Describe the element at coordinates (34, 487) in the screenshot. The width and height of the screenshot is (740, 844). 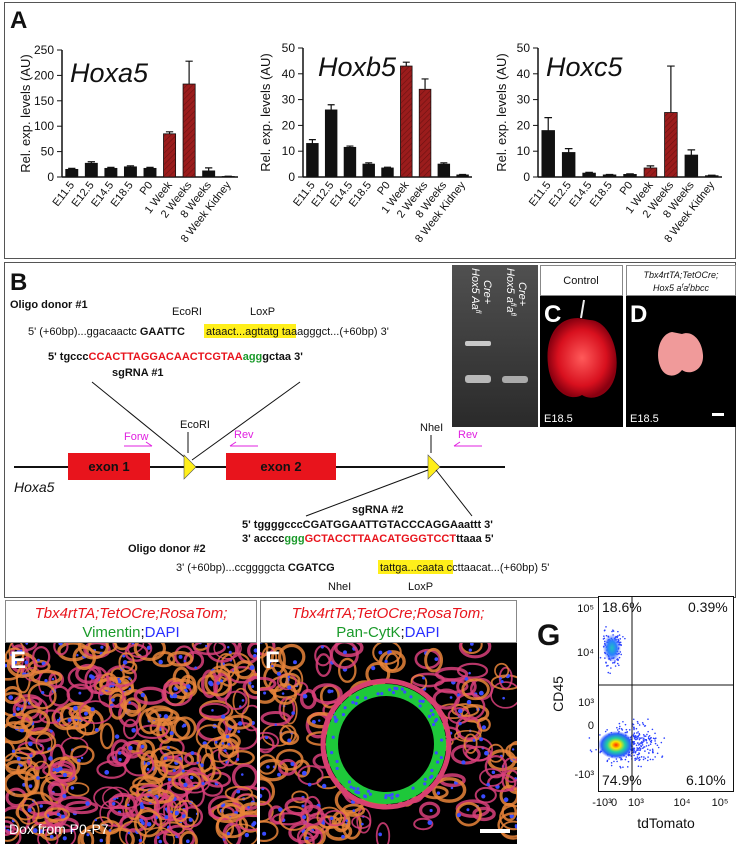
I see `gene-name: Hoxa5` at that location.